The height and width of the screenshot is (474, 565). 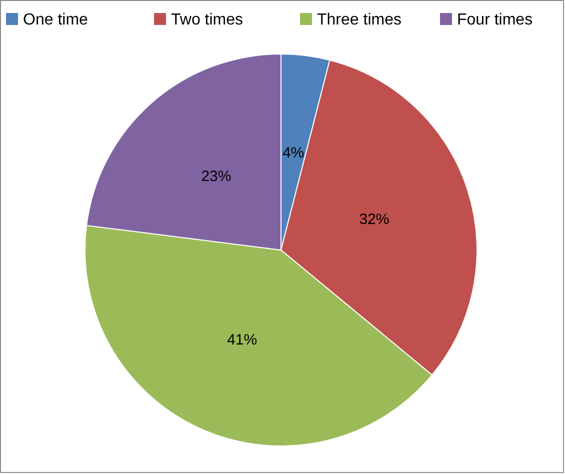 What do you see at coordinates (207, 20) in the screenshot?
I see `legend-label: Two times` at bounding box center [207, 20].